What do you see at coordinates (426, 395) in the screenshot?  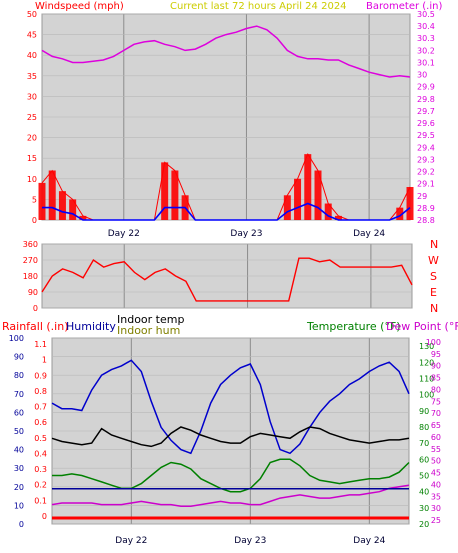 I see `temperature-tick-label: 100` at bounding box center [426, 395].